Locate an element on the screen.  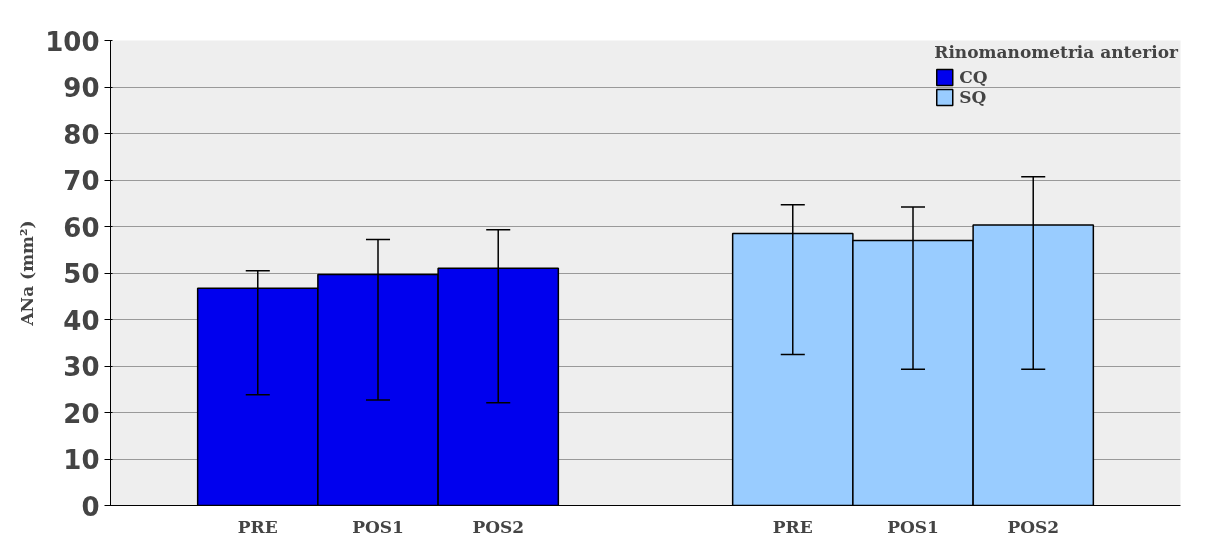
y-tick-label: 100 is located at coordinates (72, 41).